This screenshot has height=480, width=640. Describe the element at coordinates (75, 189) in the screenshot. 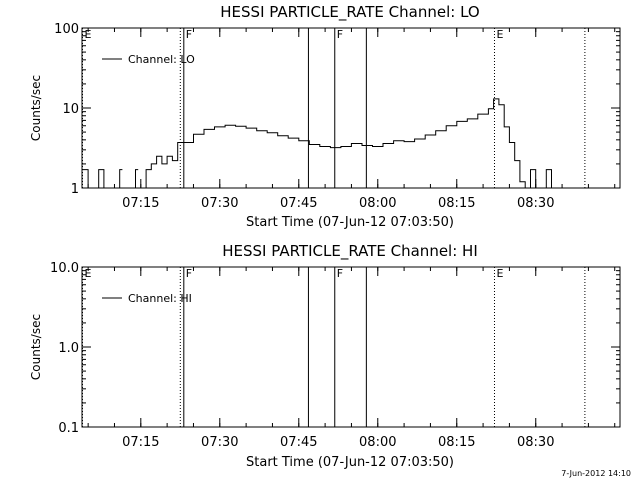

I see `y-tick-label: 1` at that location.